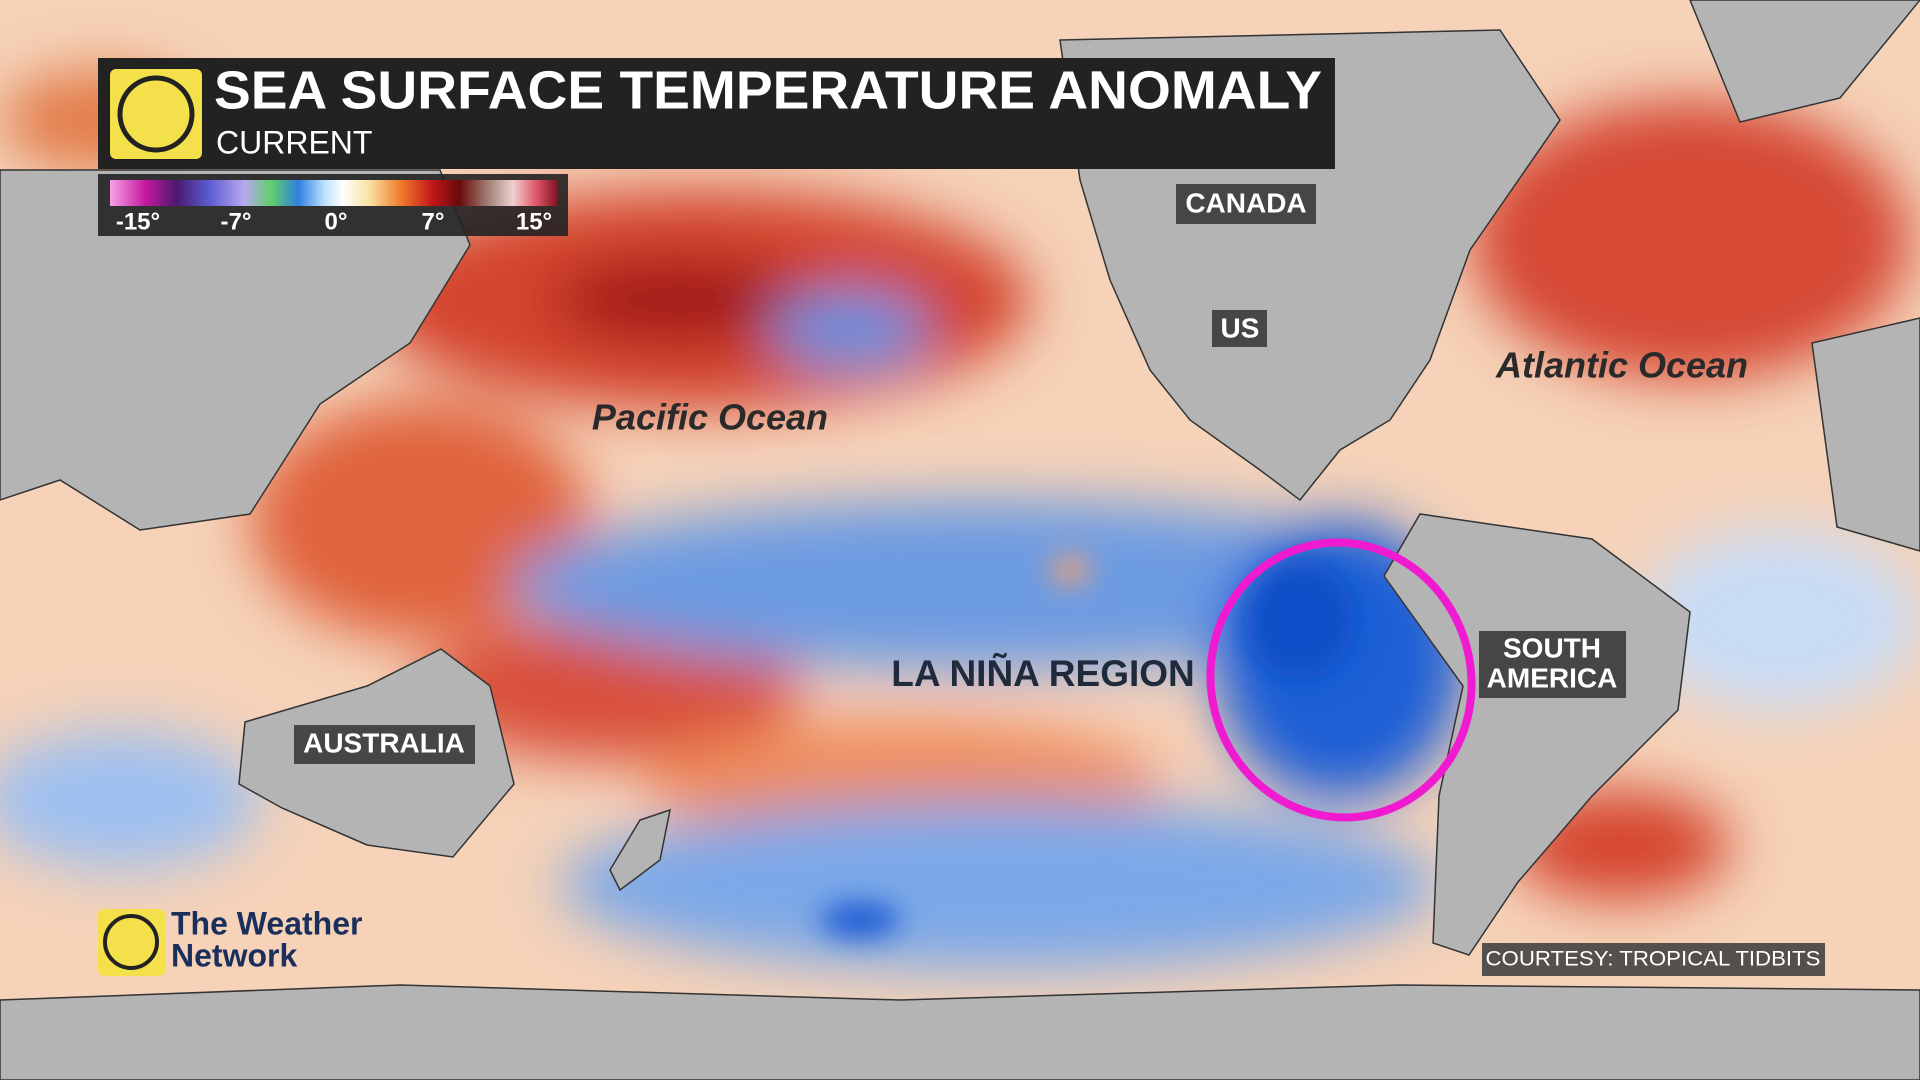 This screenshot has height=1080, width=1920. What do you see at coordinates (1865, 434) in the screenshot?
I see `africa-europe` at bounding box center [1865, 434].